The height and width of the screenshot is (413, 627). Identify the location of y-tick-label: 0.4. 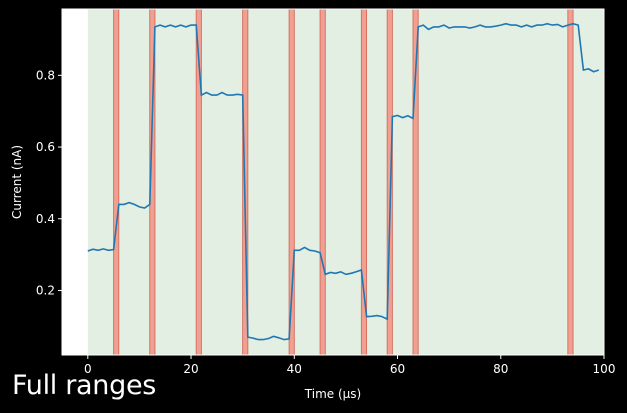
(45, 219).